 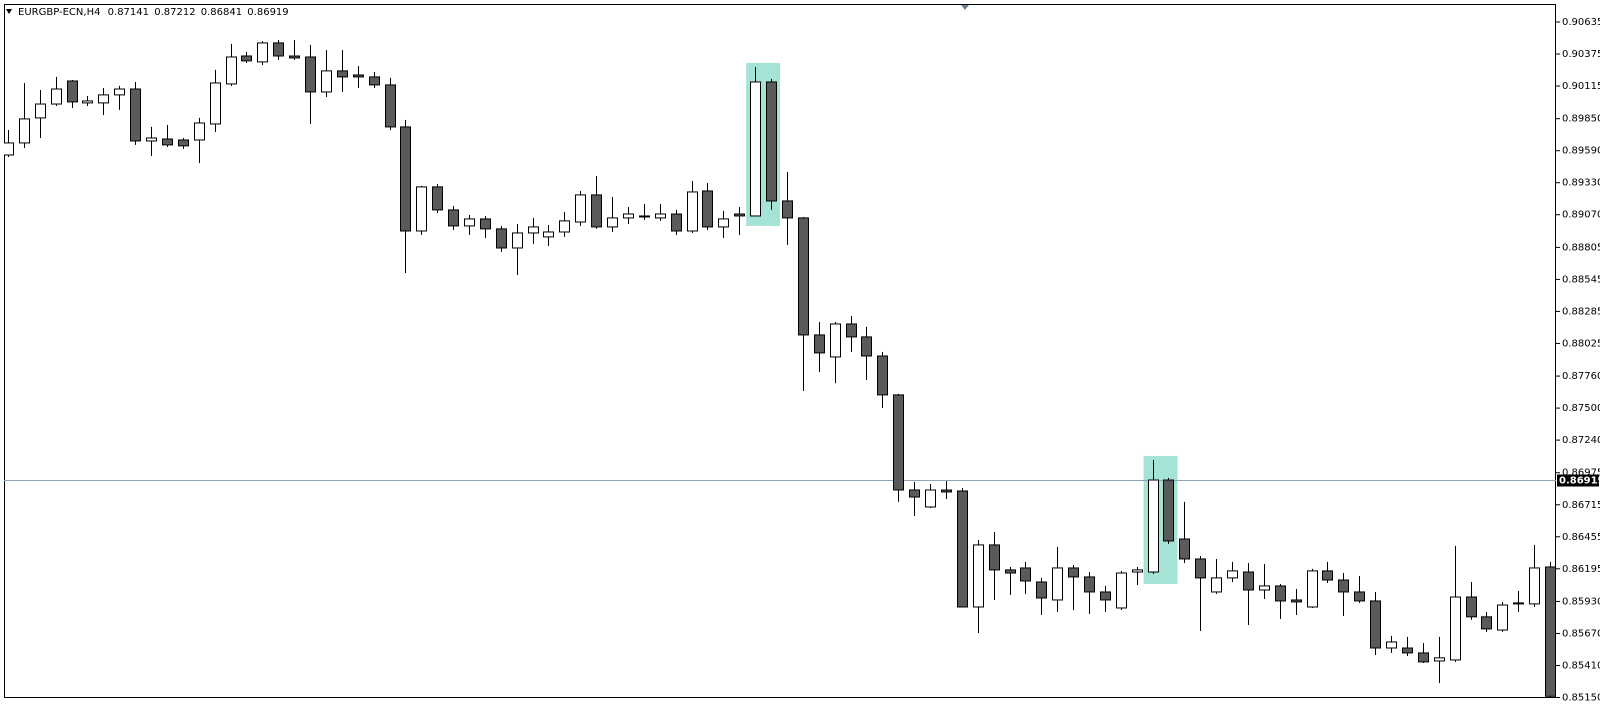 What do you see at coordinates (221, 12) in the screenshot?
I see `low-value: 0.86841` at bounding box center [221, 12].